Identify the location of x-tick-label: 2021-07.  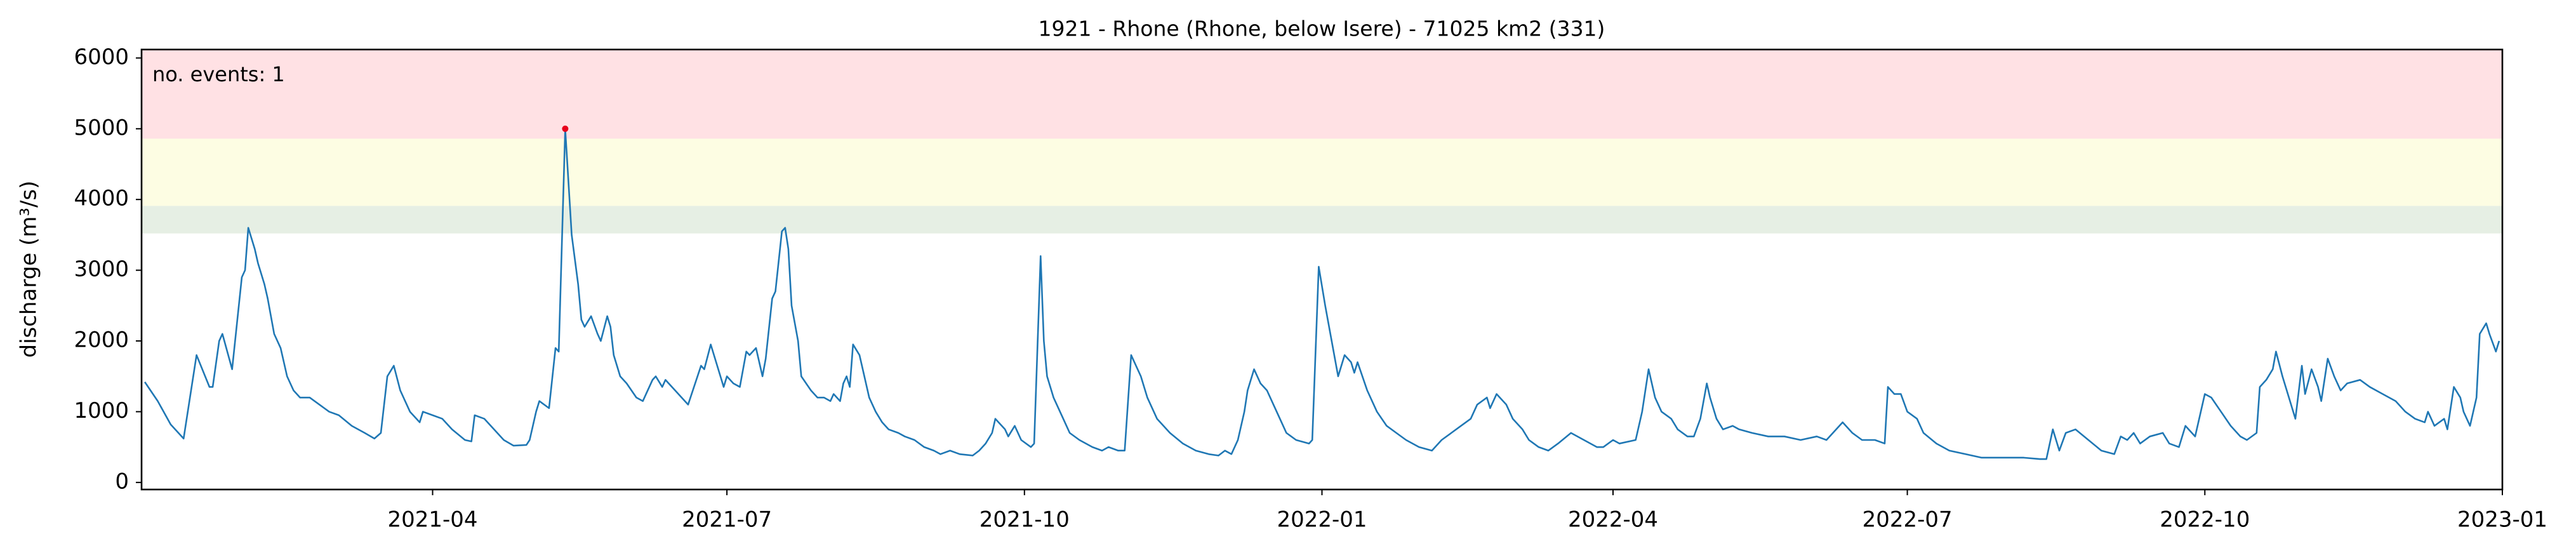
(727, 520).